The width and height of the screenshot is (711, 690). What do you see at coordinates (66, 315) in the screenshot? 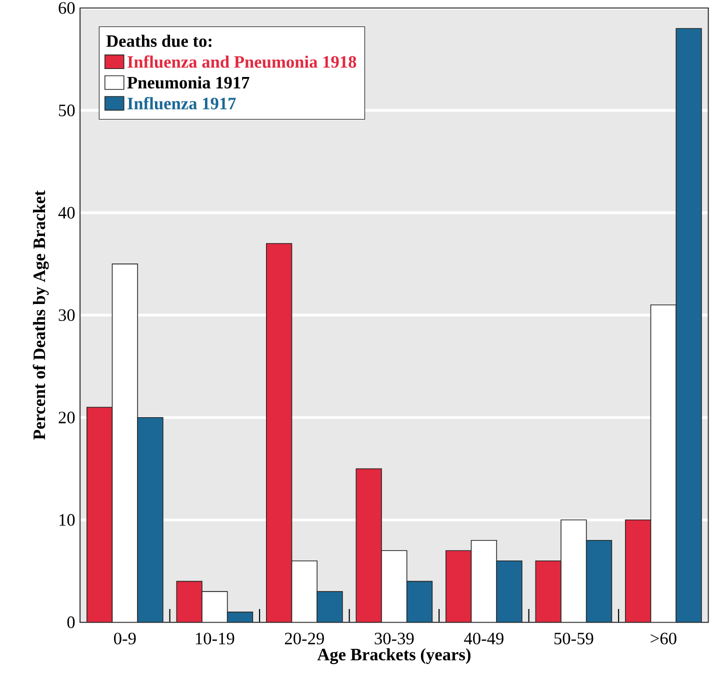
I see `y-tick-label: 30` at bounding box center [66, 315].